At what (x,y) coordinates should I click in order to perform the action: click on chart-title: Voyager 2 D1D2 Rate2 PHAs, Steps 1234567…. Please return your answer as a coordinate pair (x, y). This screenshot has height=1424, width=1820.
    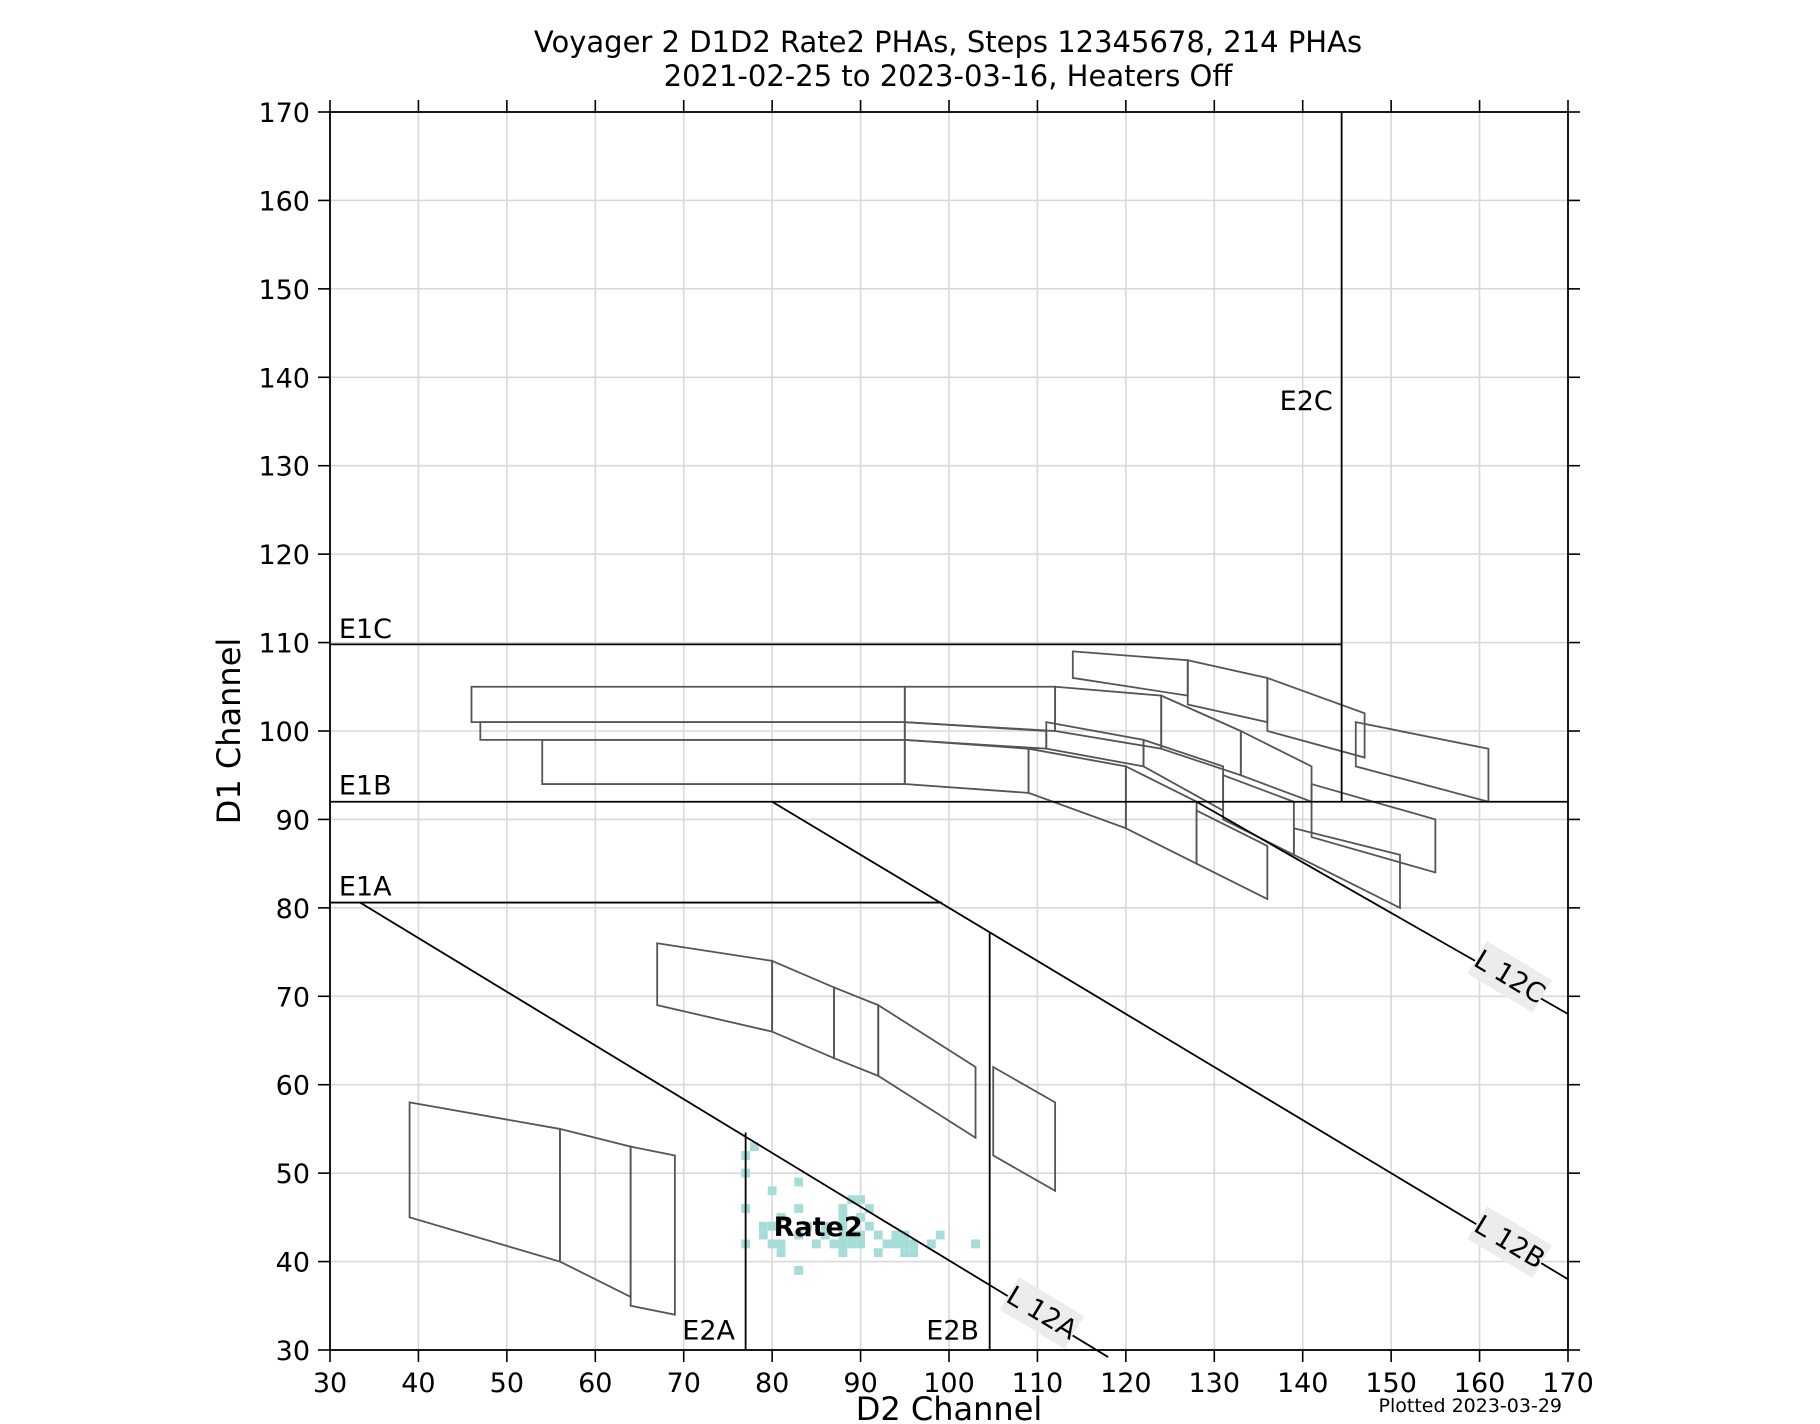
    Looking at the image, I should click on (948, 42).